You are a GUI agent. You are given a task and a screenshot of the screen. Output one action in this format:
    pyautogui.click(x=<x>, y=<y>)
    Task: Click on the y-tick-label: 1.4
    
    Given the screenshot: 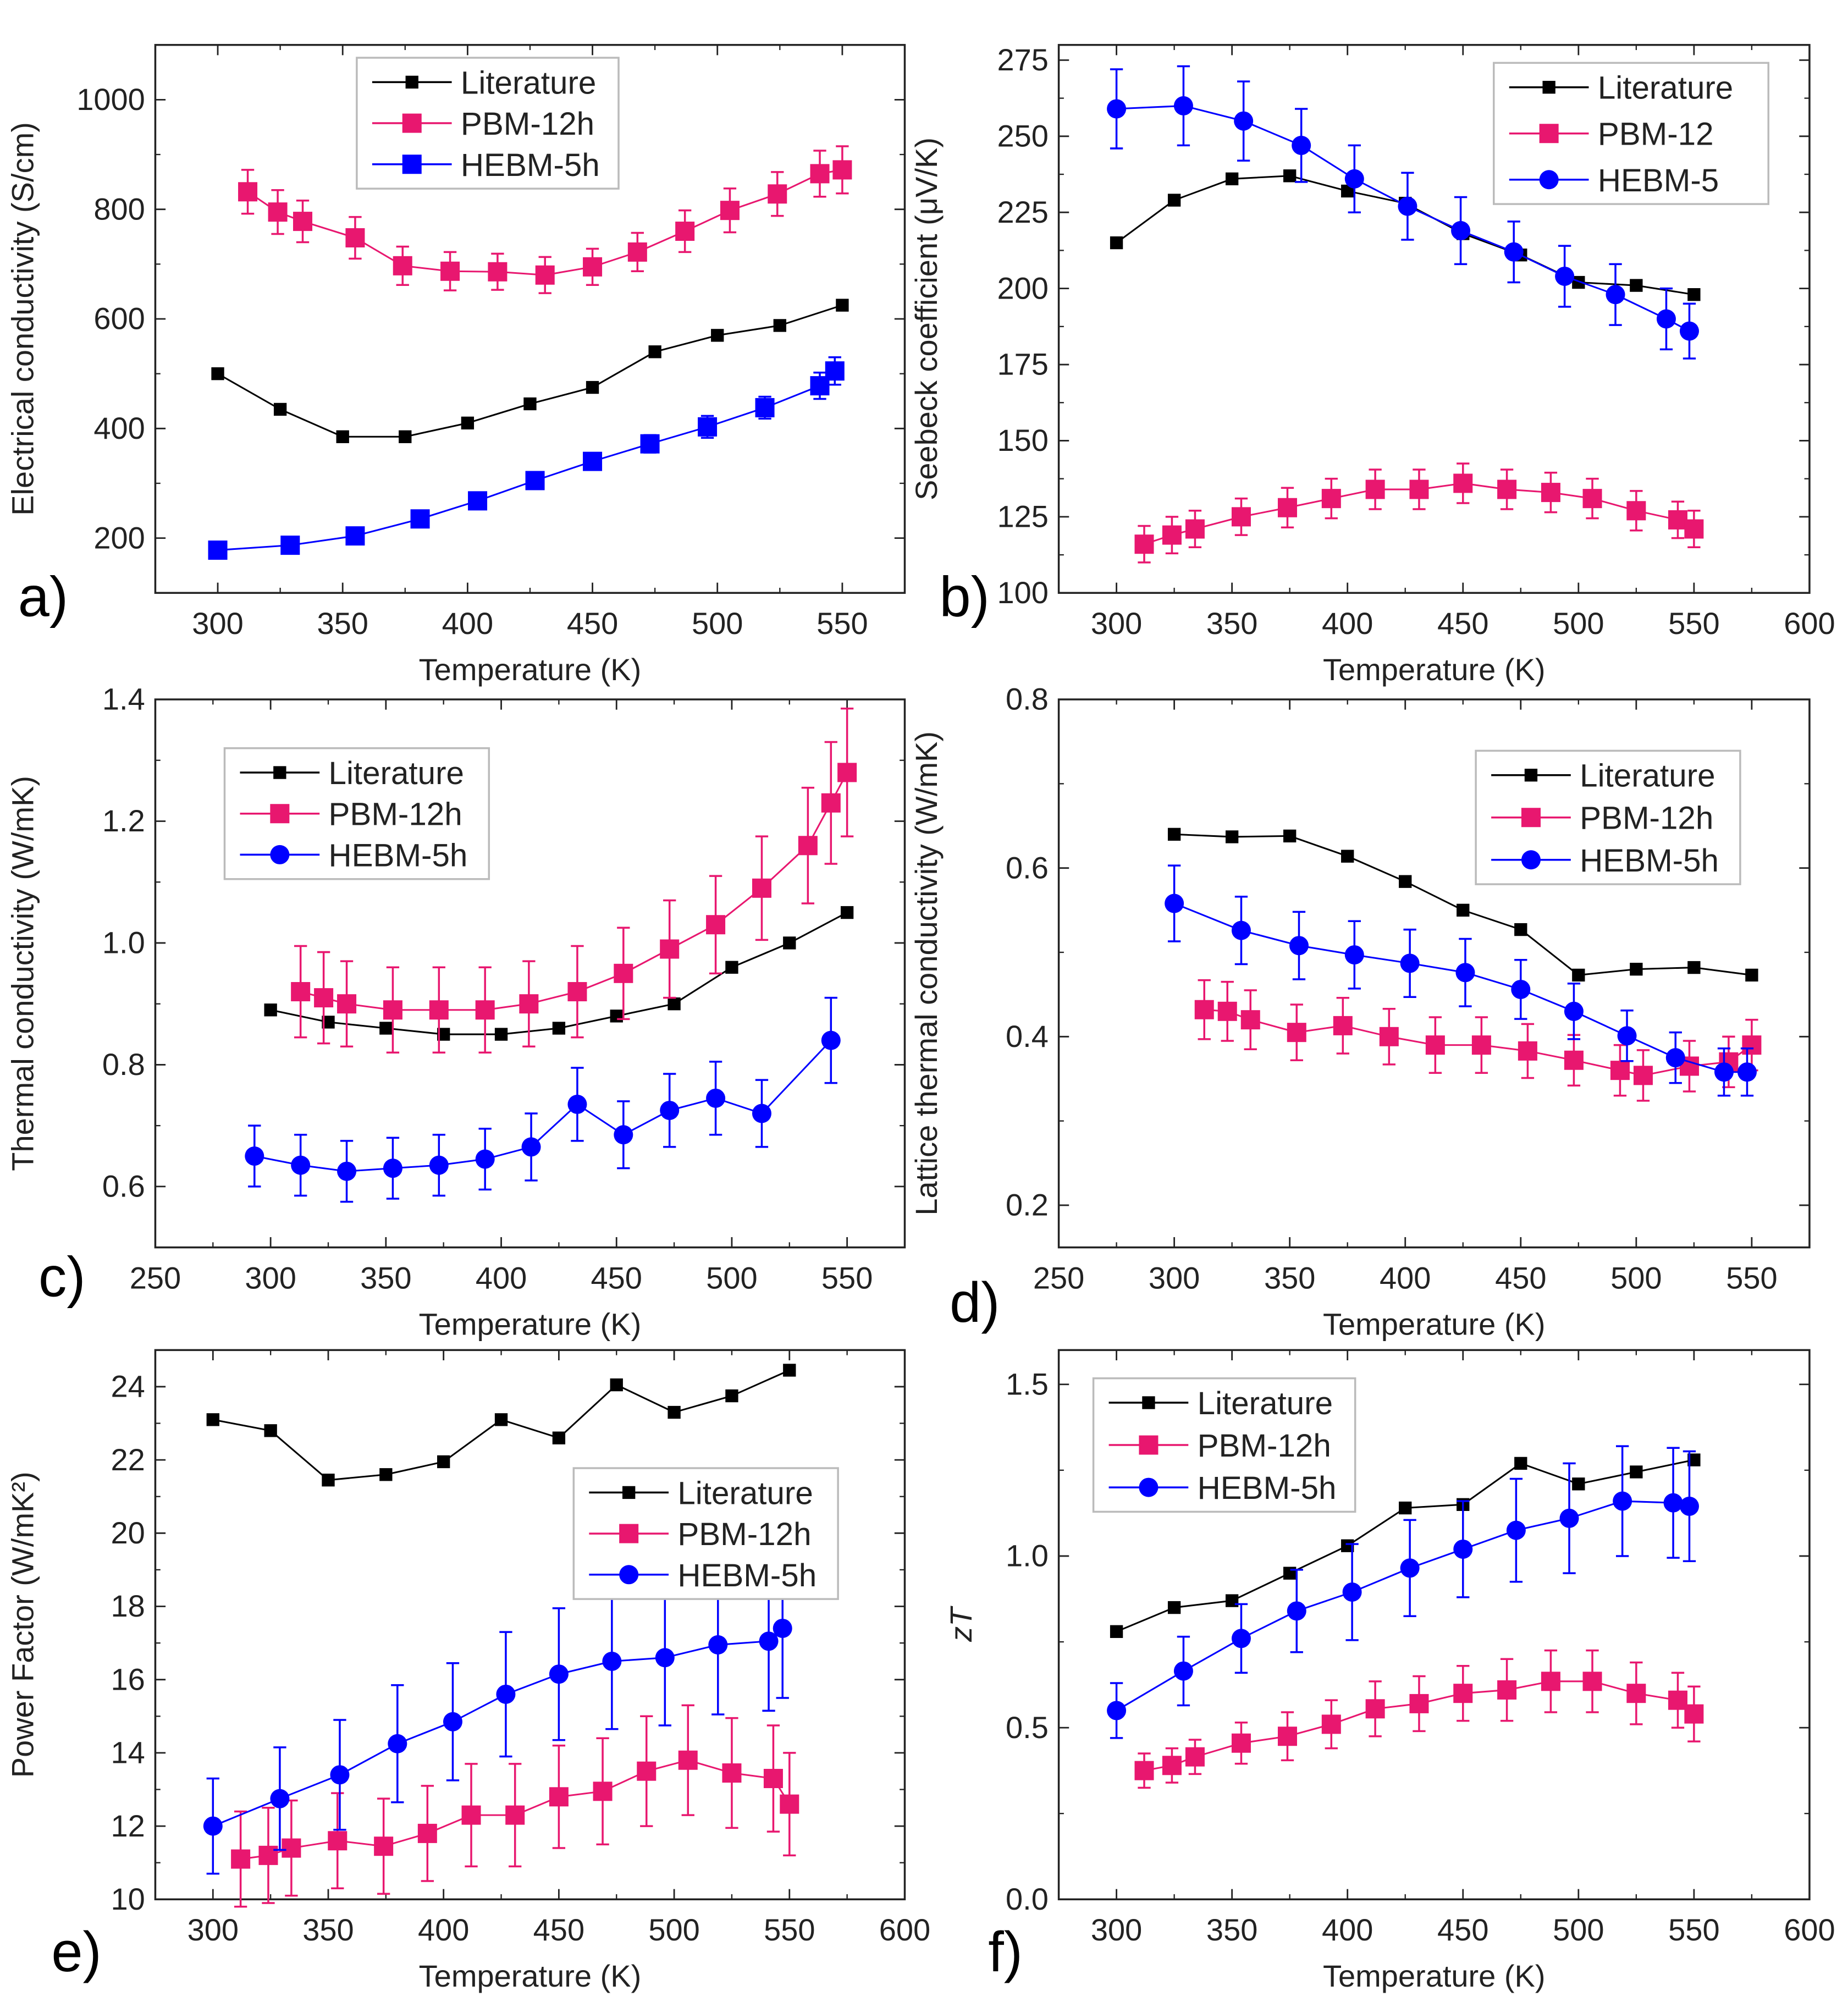 What is the action you would take?
    pyautogui.click(x=123, y=699)
    